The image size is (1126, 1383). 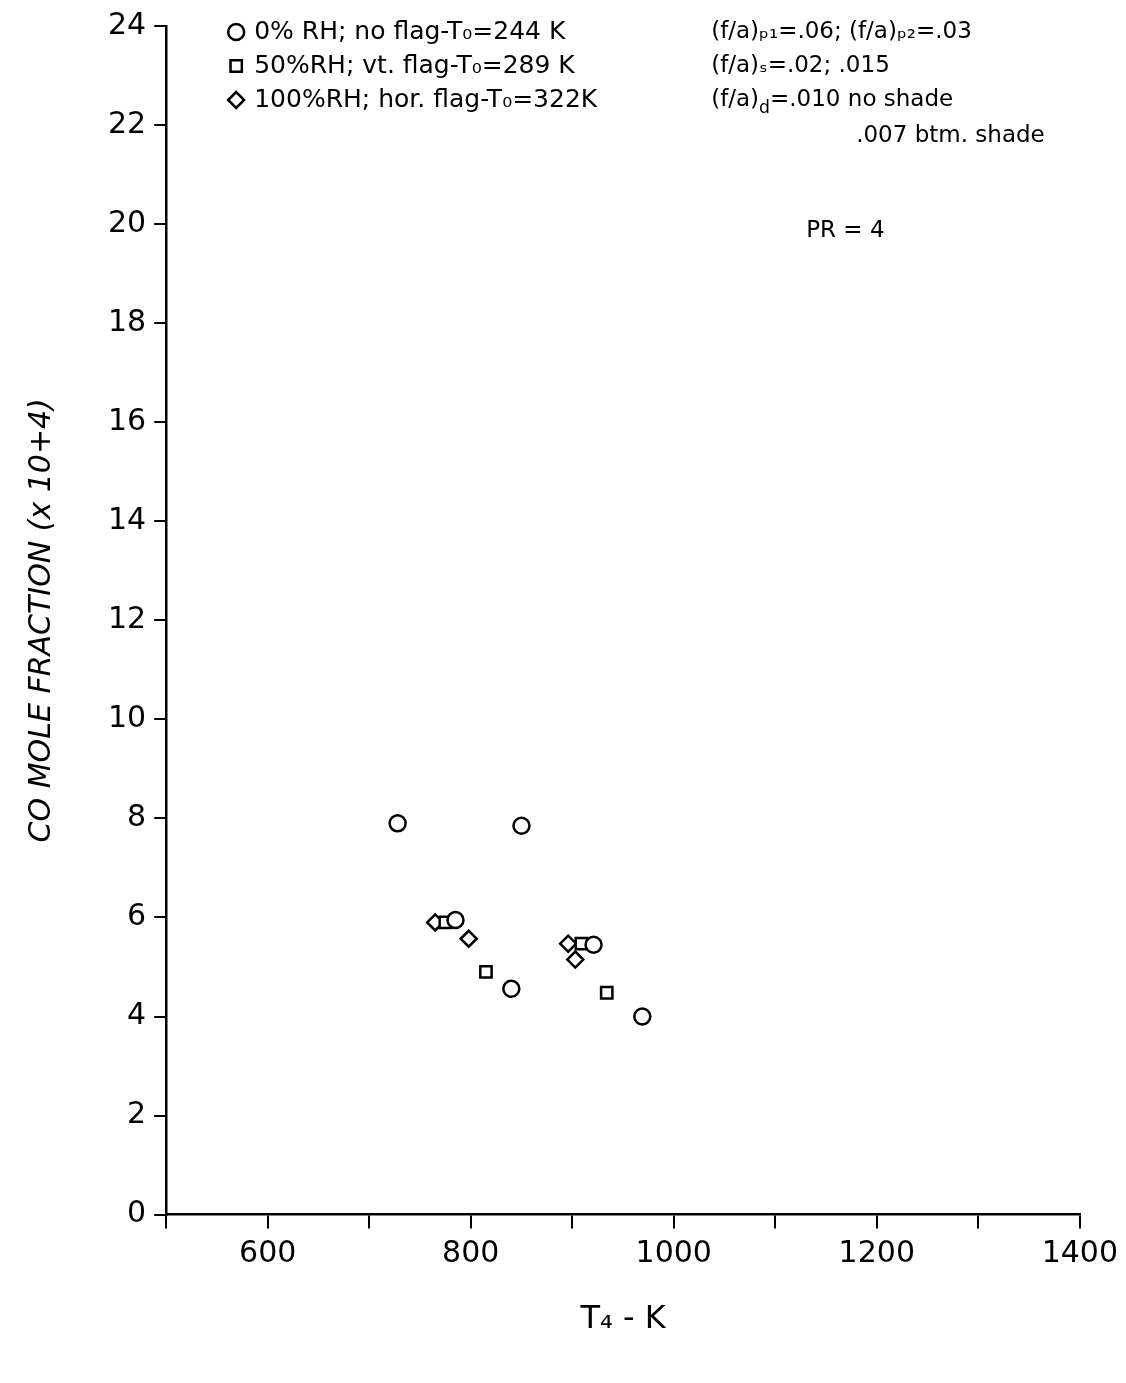 What do you see at coordinates (127, 320) in the screenshot?
I see `y-tick-label: 18` at bounding box center [127, 320].